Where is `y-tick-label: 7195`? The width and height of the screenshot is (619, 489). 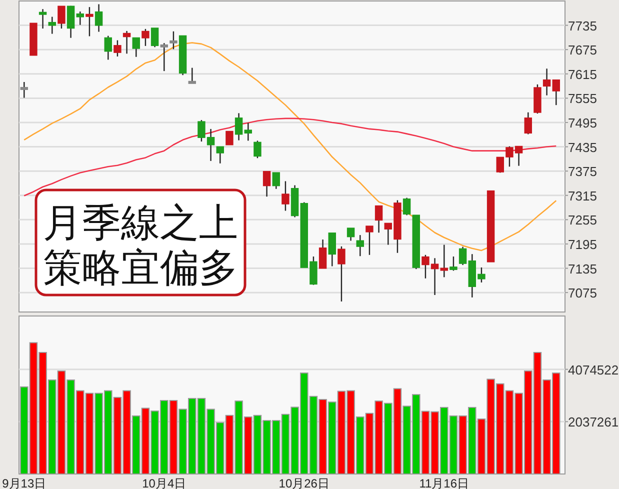
y-tick-label: 7195 is located at coordinates (582, 244).